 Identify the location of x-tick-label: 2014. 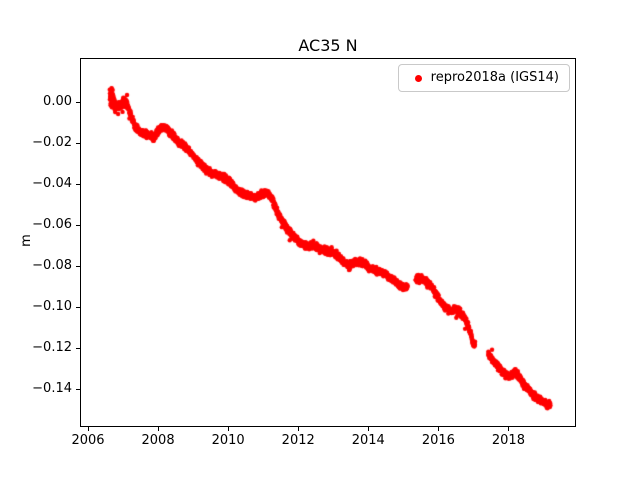
(368, 440).